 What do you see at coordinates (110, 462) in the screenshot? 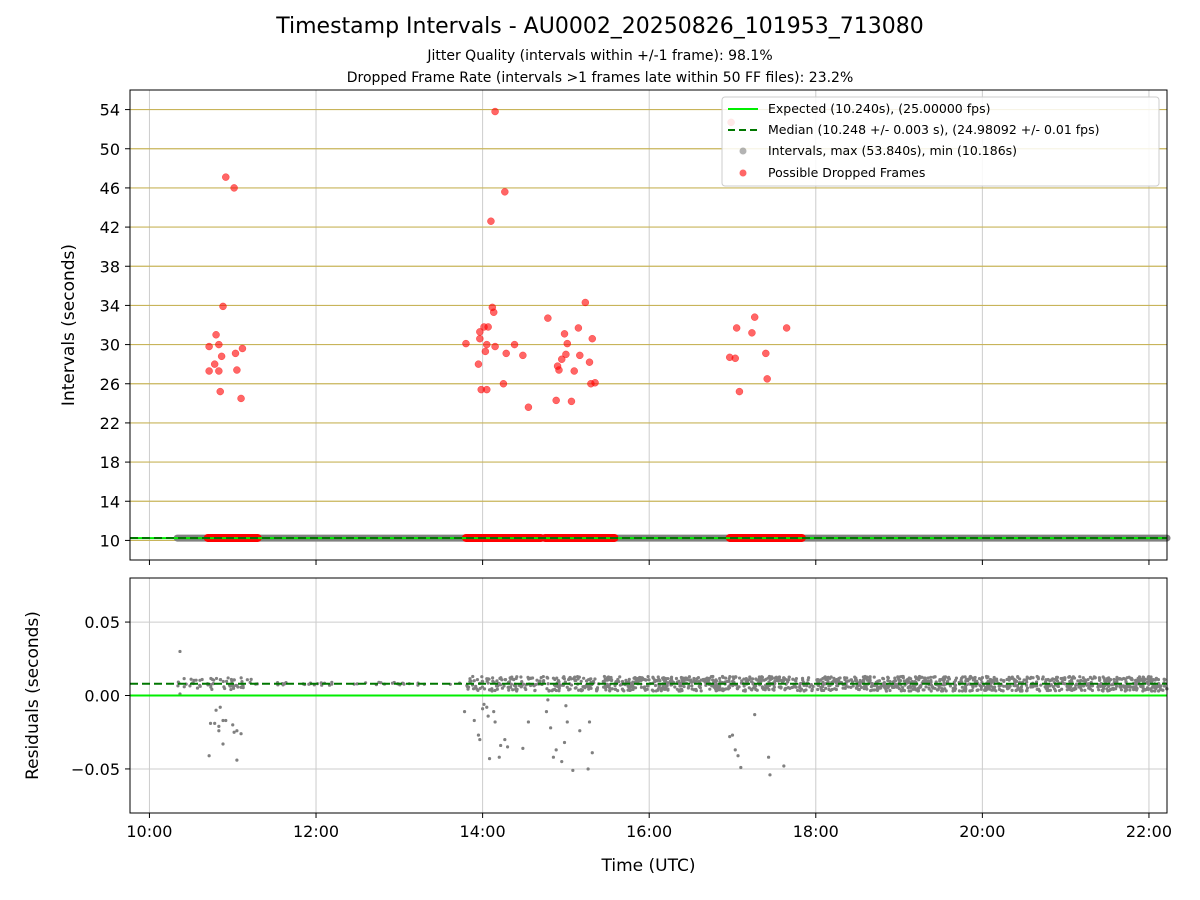
I see `y-tick-label: 18` at bounding box center [110, 462].